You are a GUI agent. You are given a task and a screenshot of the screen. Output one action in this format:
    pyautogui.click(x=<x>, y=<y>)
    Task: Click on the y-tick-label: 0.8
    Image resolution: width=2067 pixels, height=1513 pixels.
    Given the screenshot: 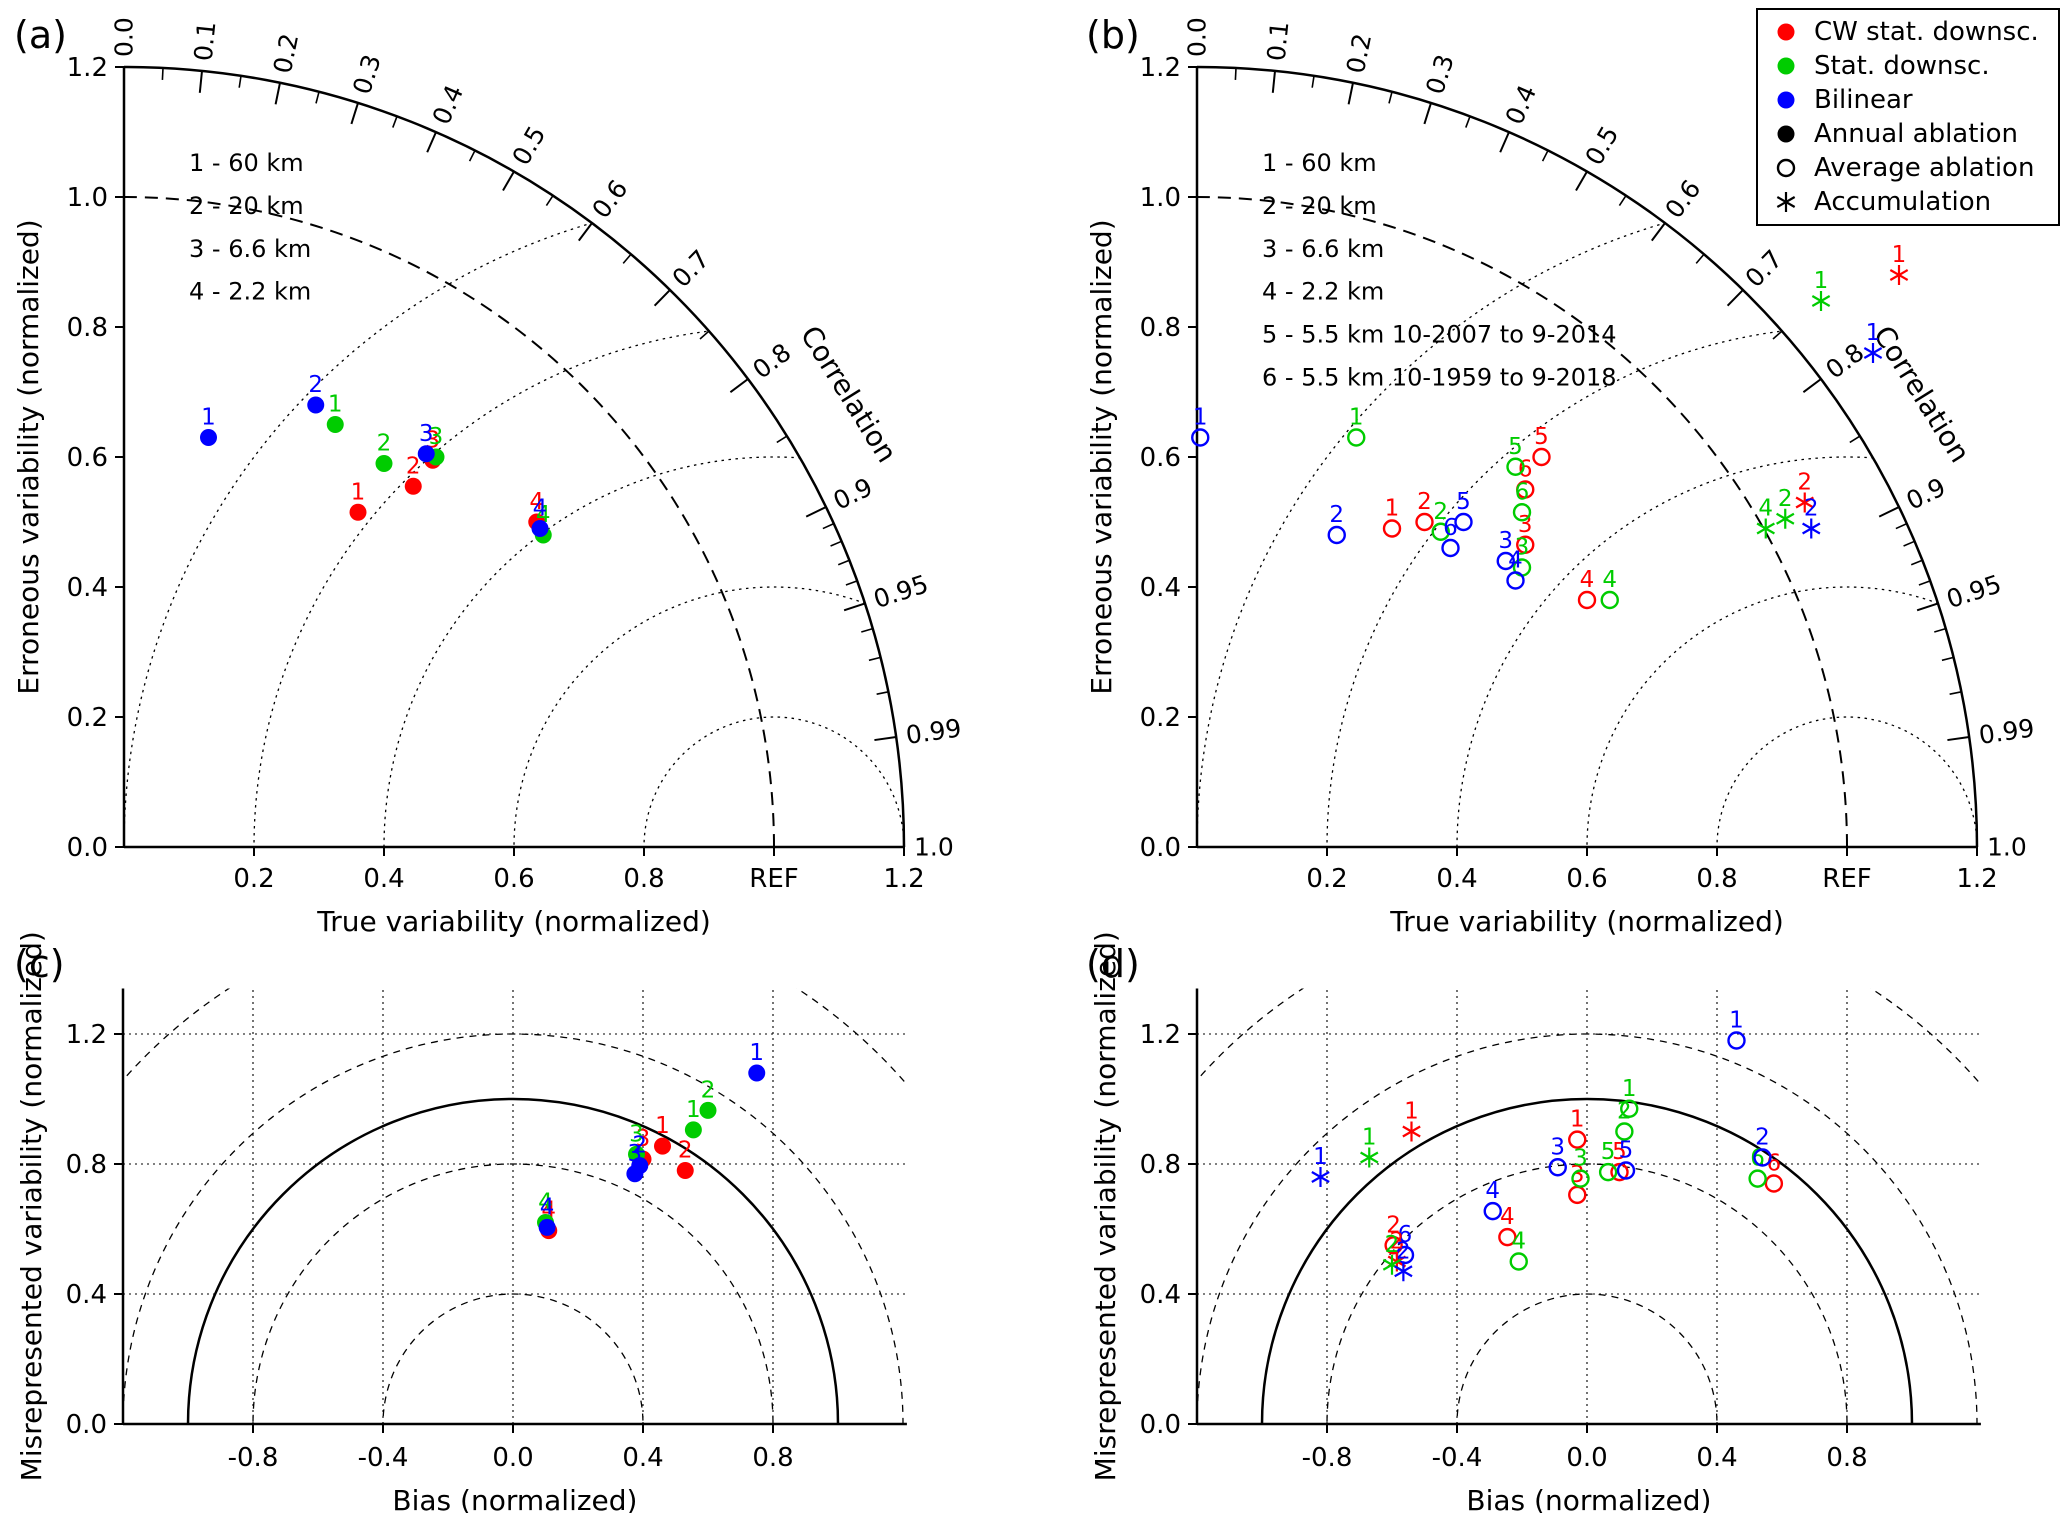 What is the action you would take?
    pyautogui.click(x=1160, y=328)
    